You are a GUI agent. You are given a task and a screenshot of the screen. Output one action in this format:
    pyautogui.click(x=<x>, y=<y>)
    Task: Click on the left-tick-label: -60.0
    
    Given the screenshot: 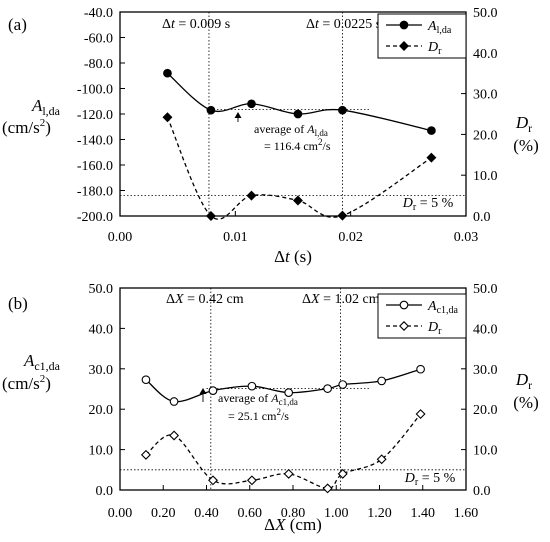 What is the action you would take?
    pyautogui.click(x=98, y=39)
    